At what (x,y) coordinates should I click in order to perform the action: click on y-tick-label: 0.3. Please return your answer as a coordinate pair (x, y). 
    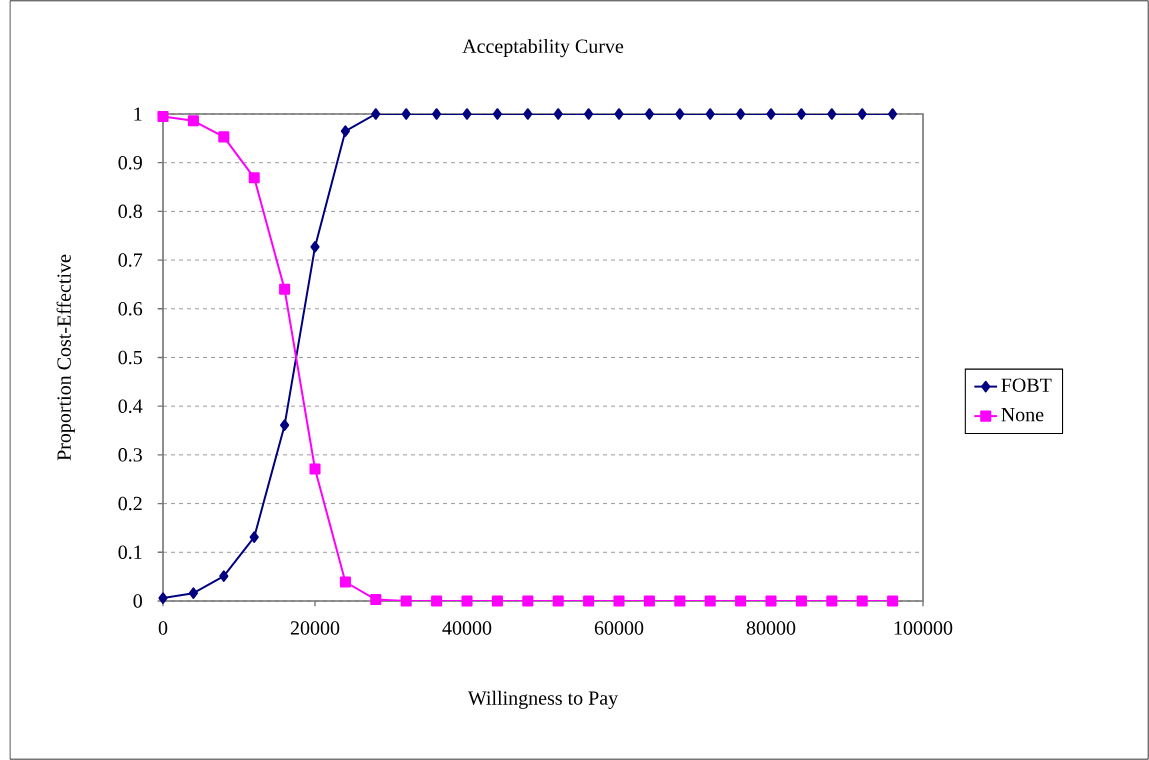
    Looking at the image, I should click on (130, 455).